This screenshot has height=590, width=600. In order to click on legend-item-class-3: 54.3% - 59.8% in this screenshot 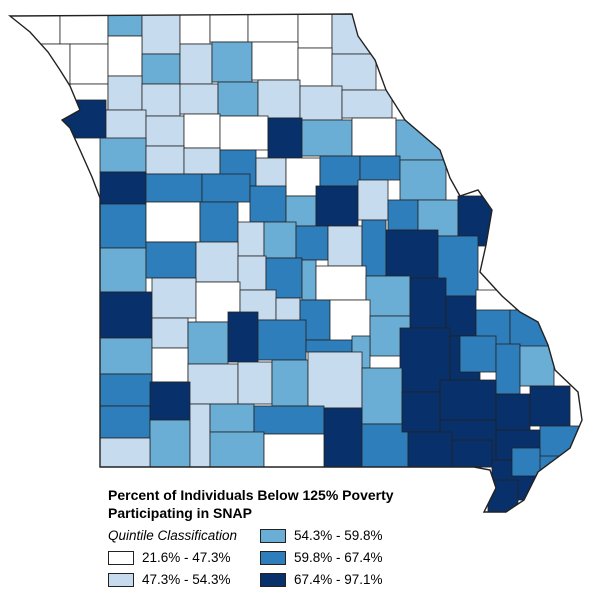, I will do `click(321, 535)`.